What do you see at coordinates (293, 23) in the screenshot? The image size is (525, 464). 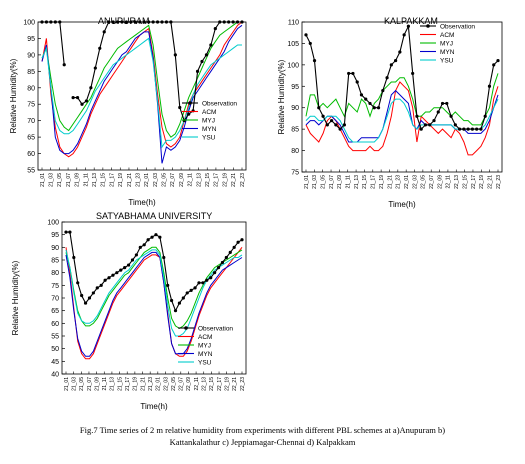 I see `y-tick-label: 110` at bounding box center [293, 23].